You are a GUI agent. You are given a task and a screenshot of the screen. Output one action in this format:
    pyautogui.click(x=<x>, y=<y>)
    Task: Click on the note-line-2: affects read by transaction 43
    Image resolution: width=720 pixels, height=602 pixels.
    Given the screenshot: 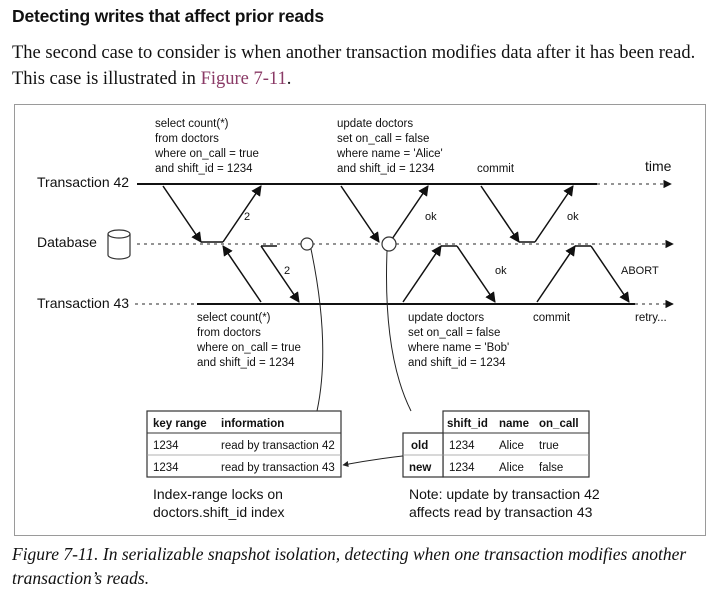 What is the action you would take?
    pyautogui.click(x=501, y=512)
    